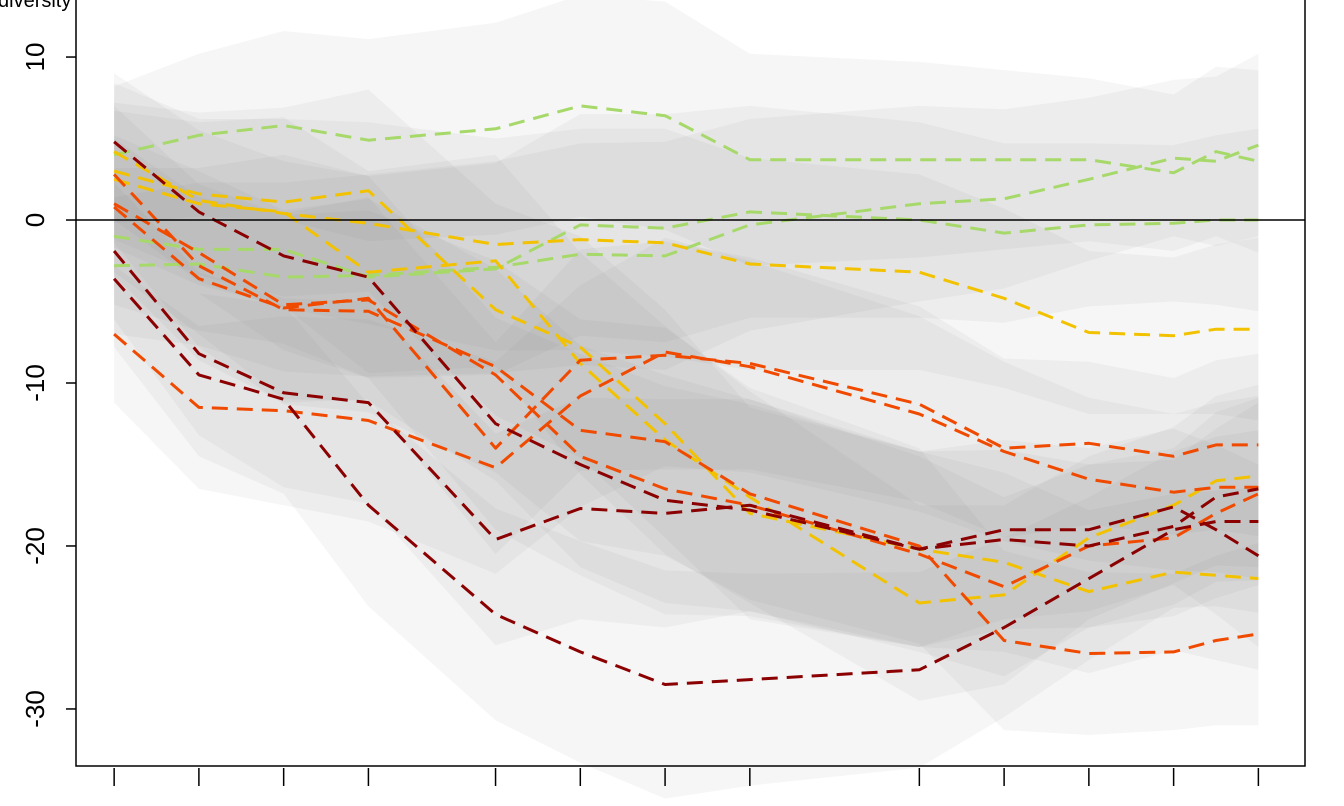 The width and height of the screenshot is (1344, 806). Describe the element at coordinates (36, 6) in the screenshot. I see `corner-axis-label: diversity` at that location.